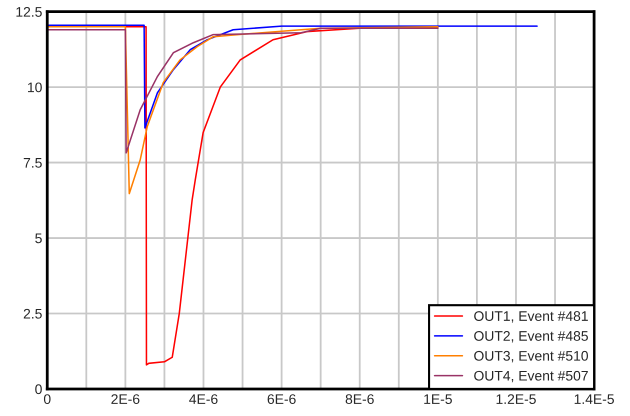  I want to click on x-tick-label: 4E-6, so click(203, 399).